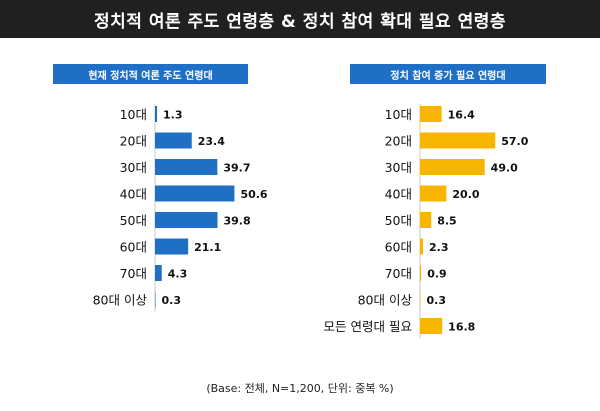 Image resolution: width=600 pixels, height=411 pixels. I want to click on right-category-label: 40대, so click(398, 194).